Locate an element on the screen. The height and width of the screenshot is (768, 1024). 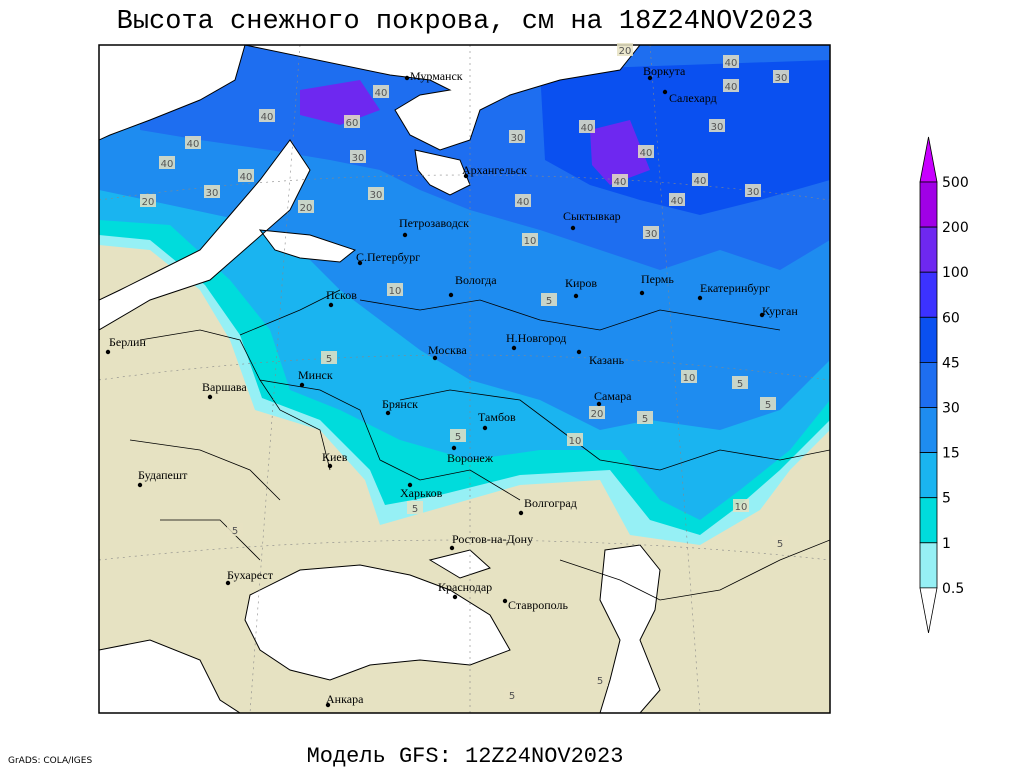
contour-label: 60 is located at coordinates (352, 123).